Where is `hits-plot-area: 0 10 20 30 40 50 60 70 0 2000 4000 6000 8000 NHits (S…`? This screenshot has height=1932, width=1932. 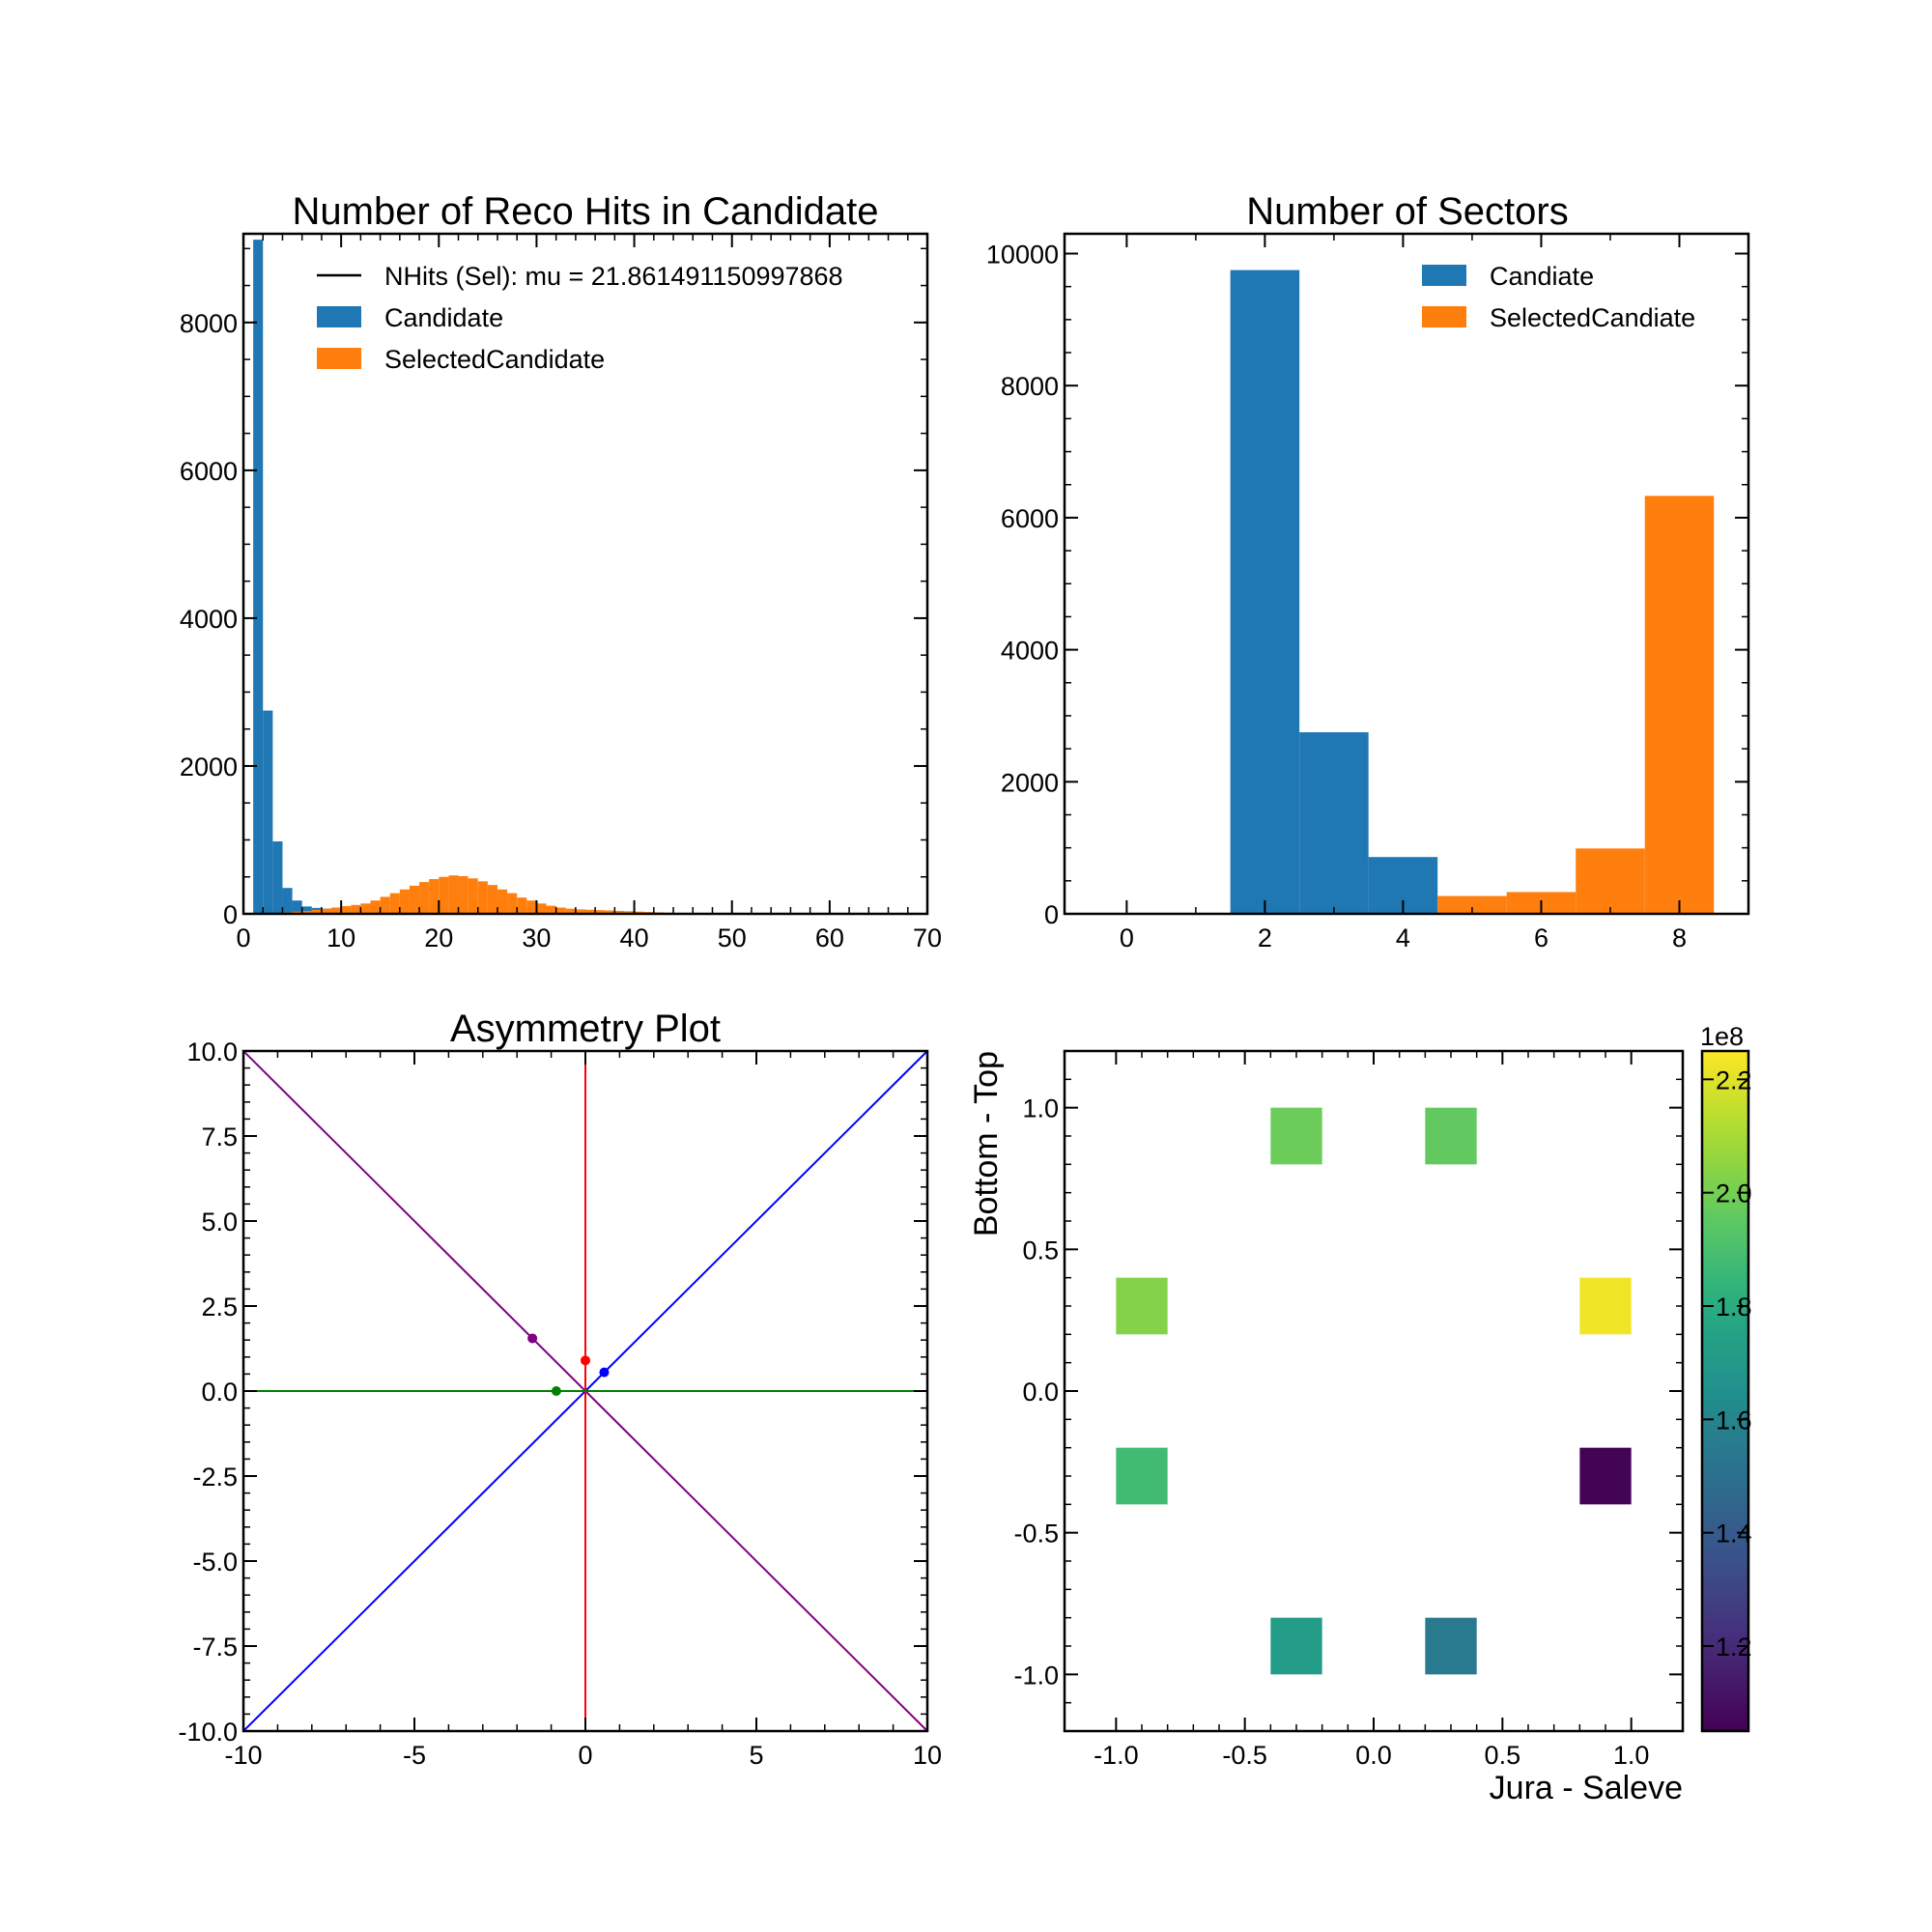
hits-plot-area: 0 10 20 30 40 50 60 70 0 2000 4000 6000 8000 NHits (S… is located at coordinates (561, 592).